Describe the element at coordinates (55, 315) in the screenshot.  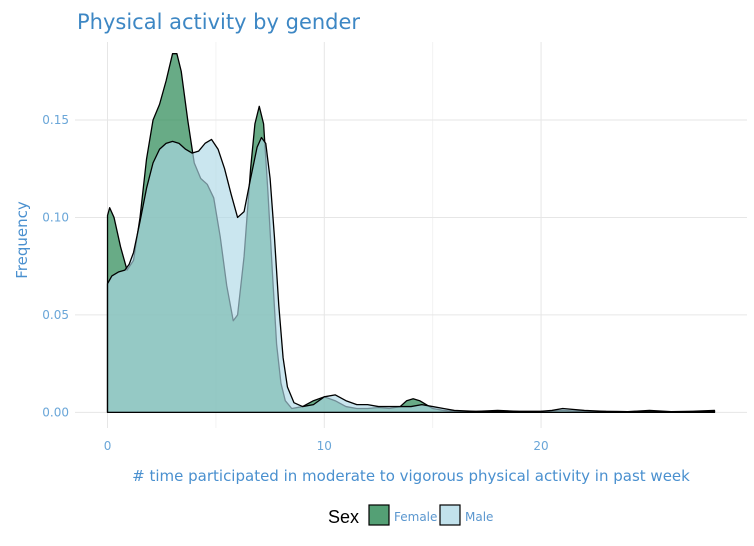
I see `y-tick-label: 0.05` at that location.